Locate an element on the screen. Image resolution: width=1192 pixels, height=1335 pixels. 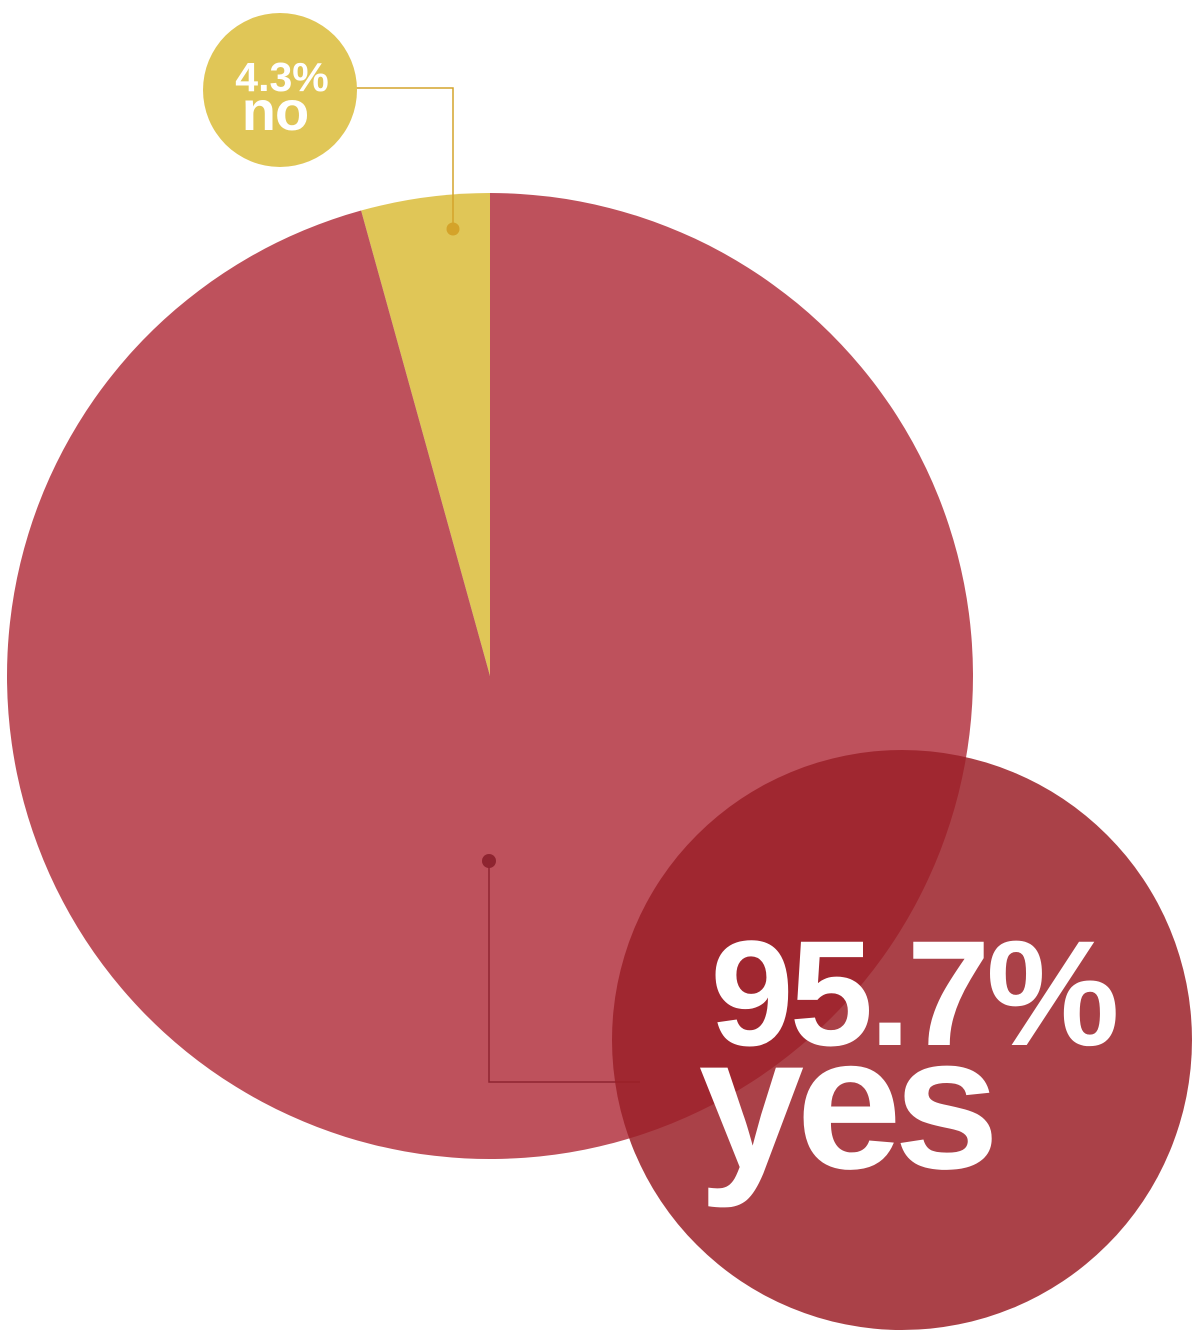
leader-dot-no is located at coordinates (453, 229).